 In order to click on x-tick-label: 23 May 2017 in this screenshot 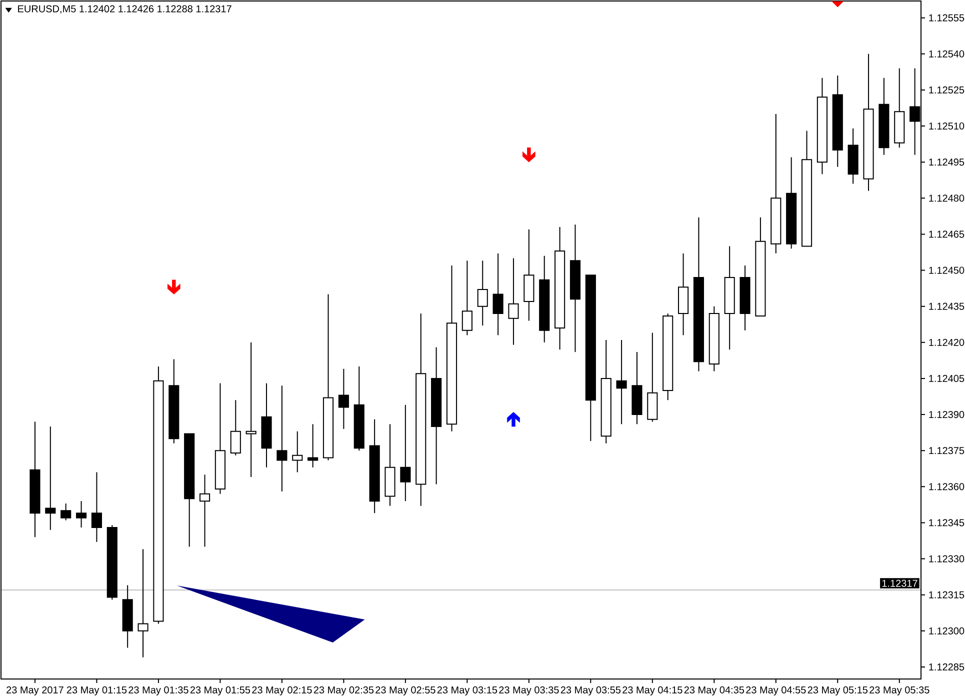, I will do `click(35, 691)`.